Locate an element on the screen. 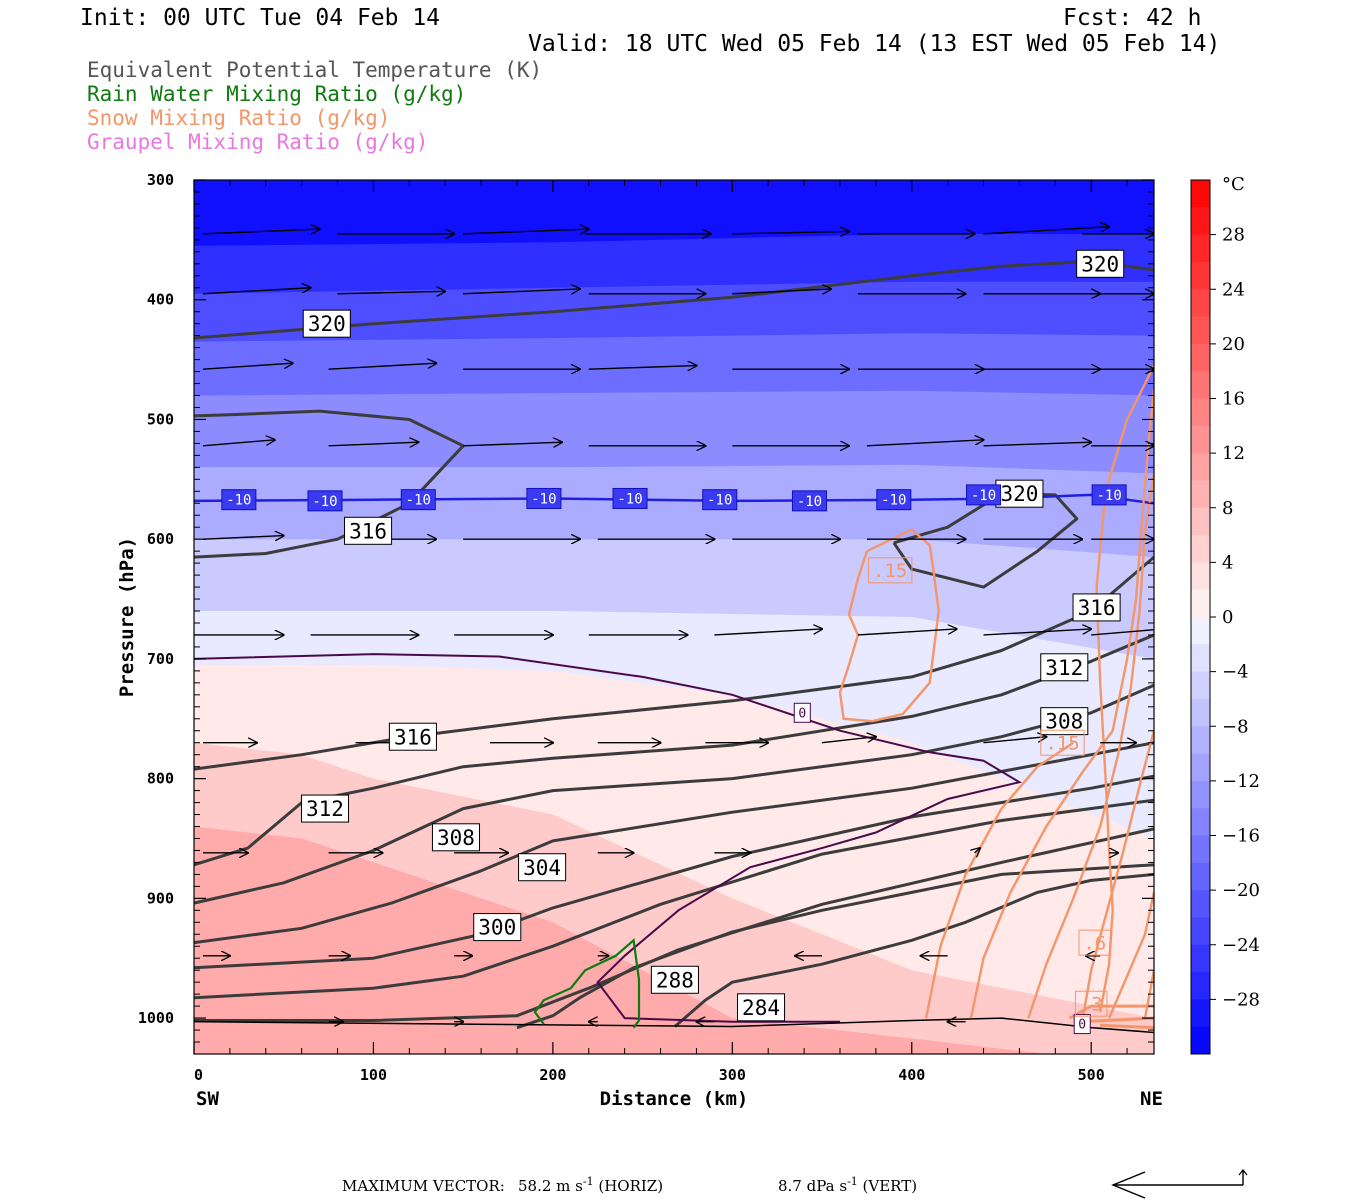  rain-contours is located at coordinates (587, 983).